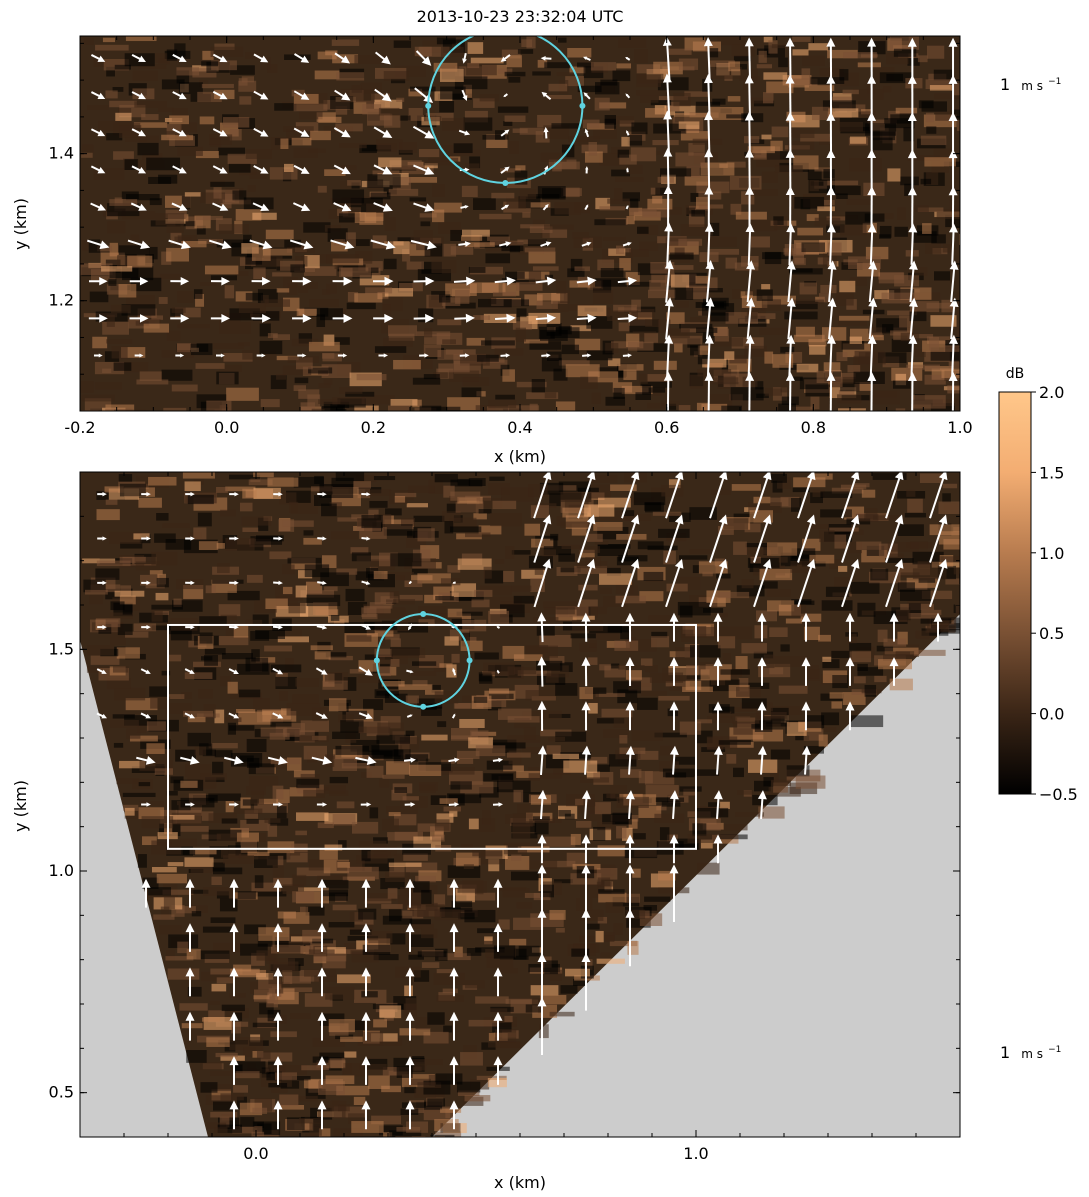  Describe the element at coordinates (1054, 1050) in the screenshot. I see `bottom-reference-exponent: −1` at that location.